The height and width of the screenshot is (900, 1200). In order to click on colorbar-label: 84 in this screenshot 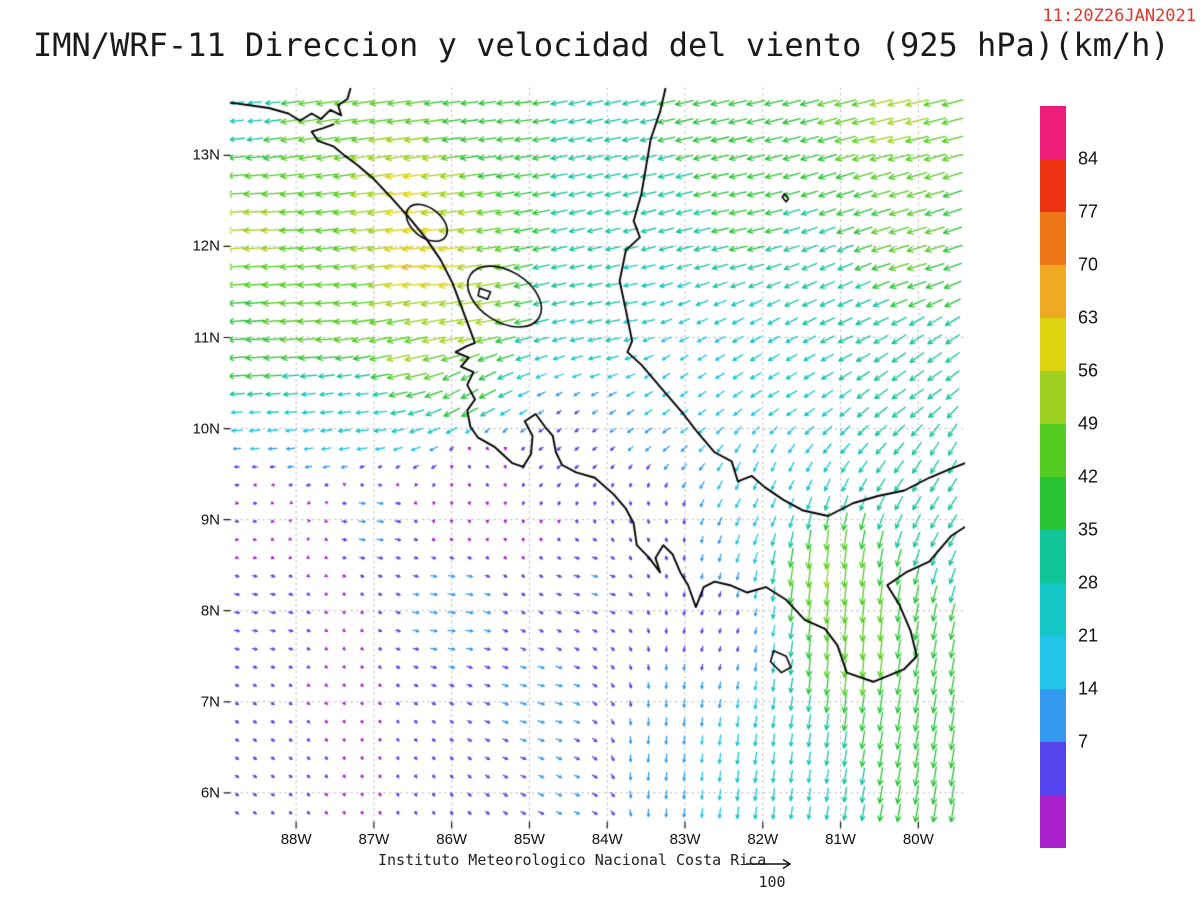, I will do `click(1088, 158)`.